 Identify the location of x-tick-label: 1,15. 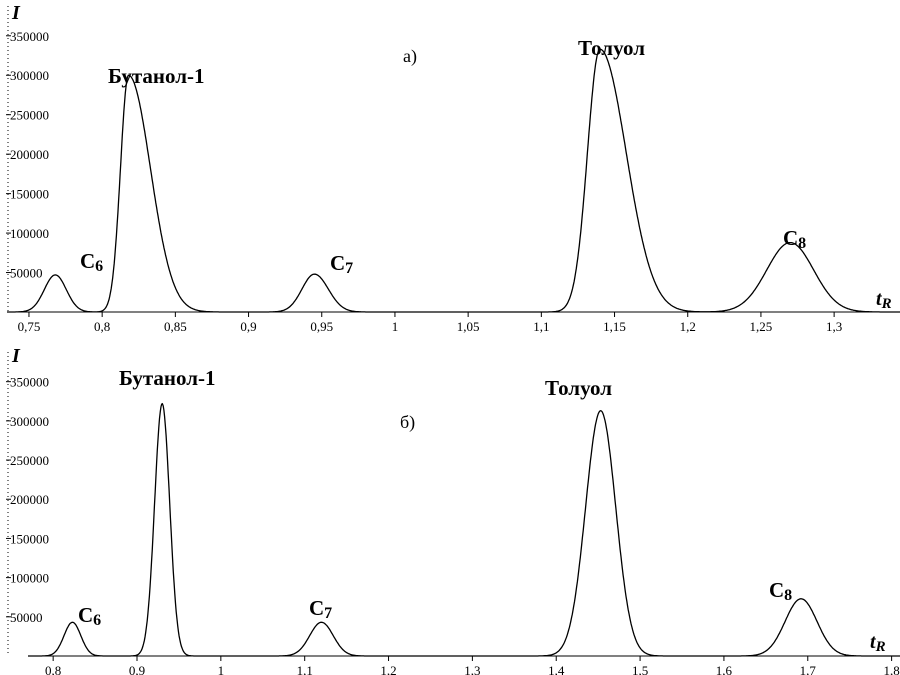
(614, 326).